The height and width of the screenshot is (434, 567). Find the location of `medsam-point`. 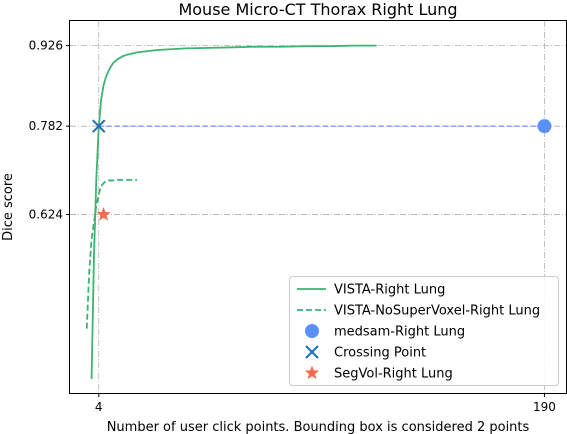

medsam-point is located at coordinates (544, 126).